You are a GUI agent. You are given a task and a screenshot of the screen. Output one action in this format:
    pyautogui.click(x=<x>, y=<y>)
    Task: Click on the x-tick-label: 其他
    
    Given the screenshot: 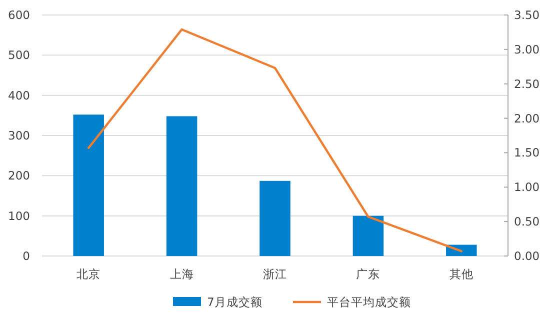 What is the action you would take?
    pyautogui.click(x=461, y=274)
    